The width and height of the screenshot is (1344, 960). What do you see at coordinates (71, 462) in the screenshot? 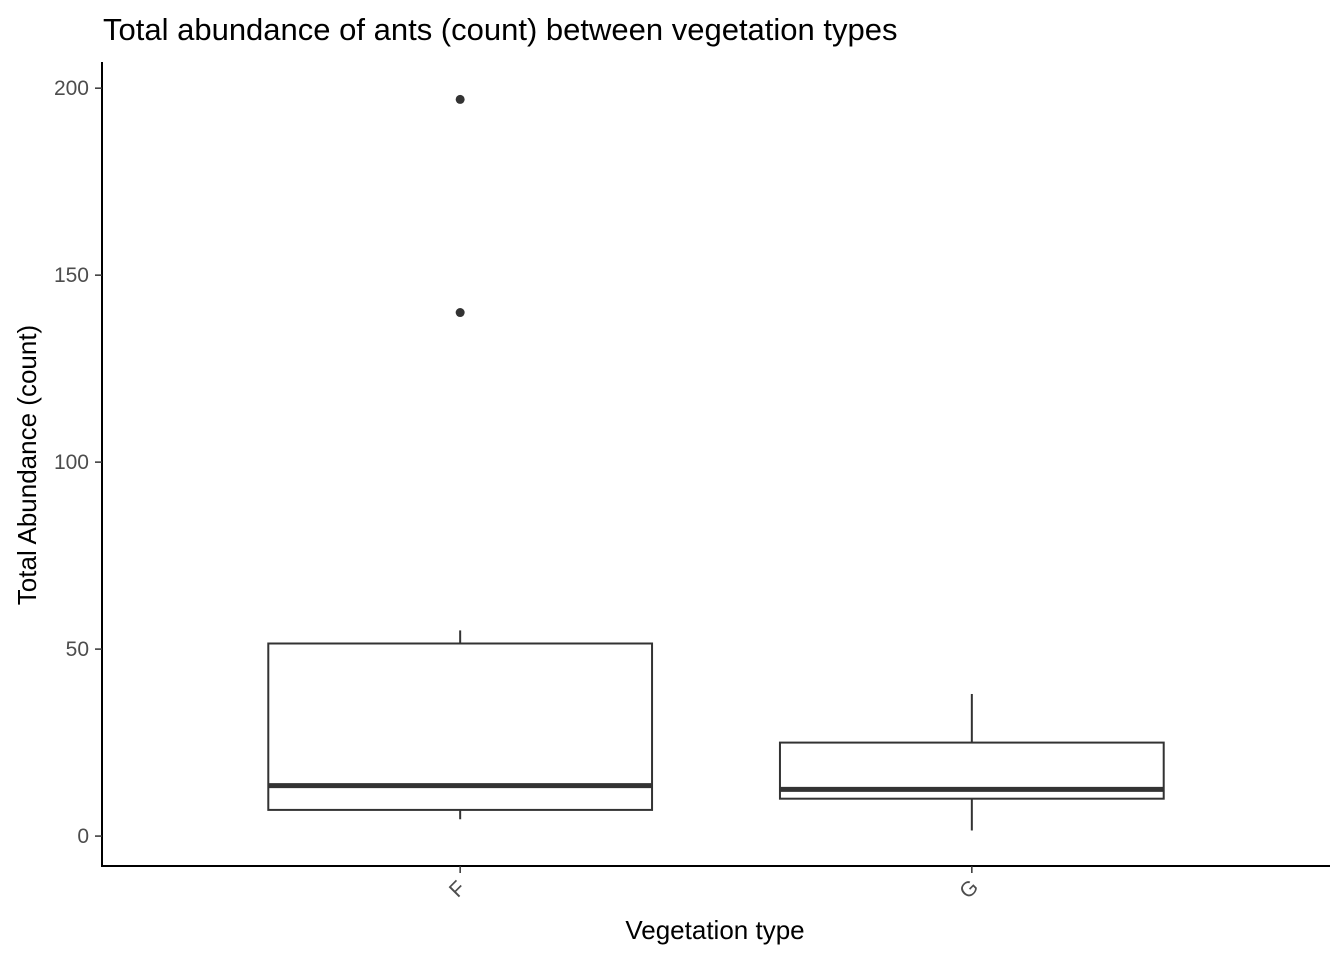
I see `y-tick-label: 100` at bounding box center [71, 462].